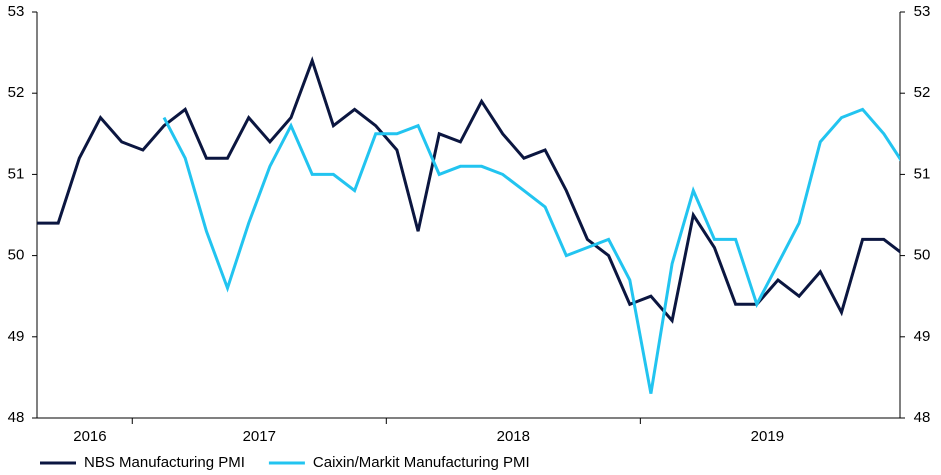  I want to click on y-tick-label: 48, so click(16, 417).